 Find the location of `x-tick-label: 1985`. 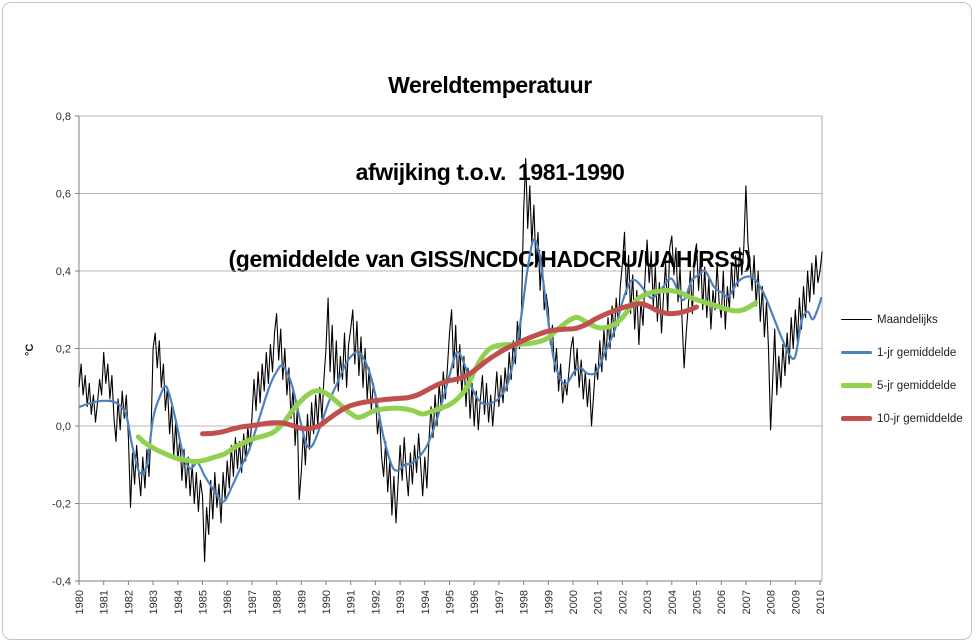

x-tick-label: 1985 is located at coordinates (204, 602).